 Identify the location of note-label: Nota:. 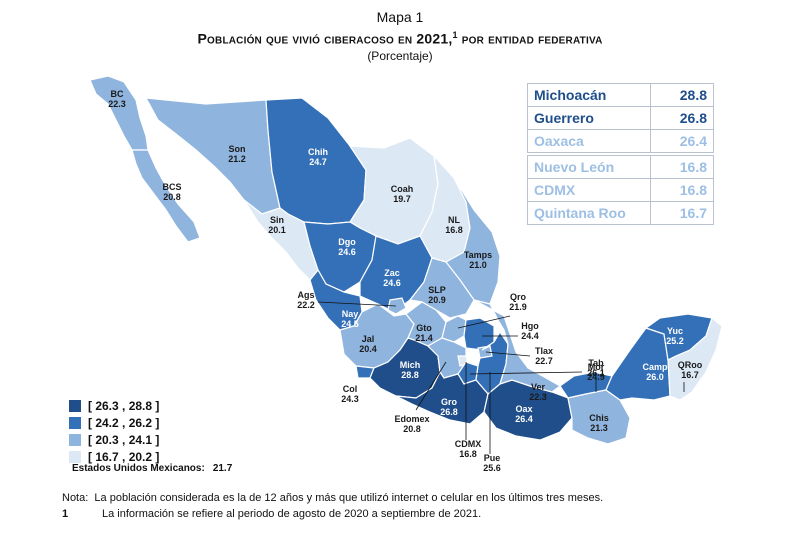
(75, 498).